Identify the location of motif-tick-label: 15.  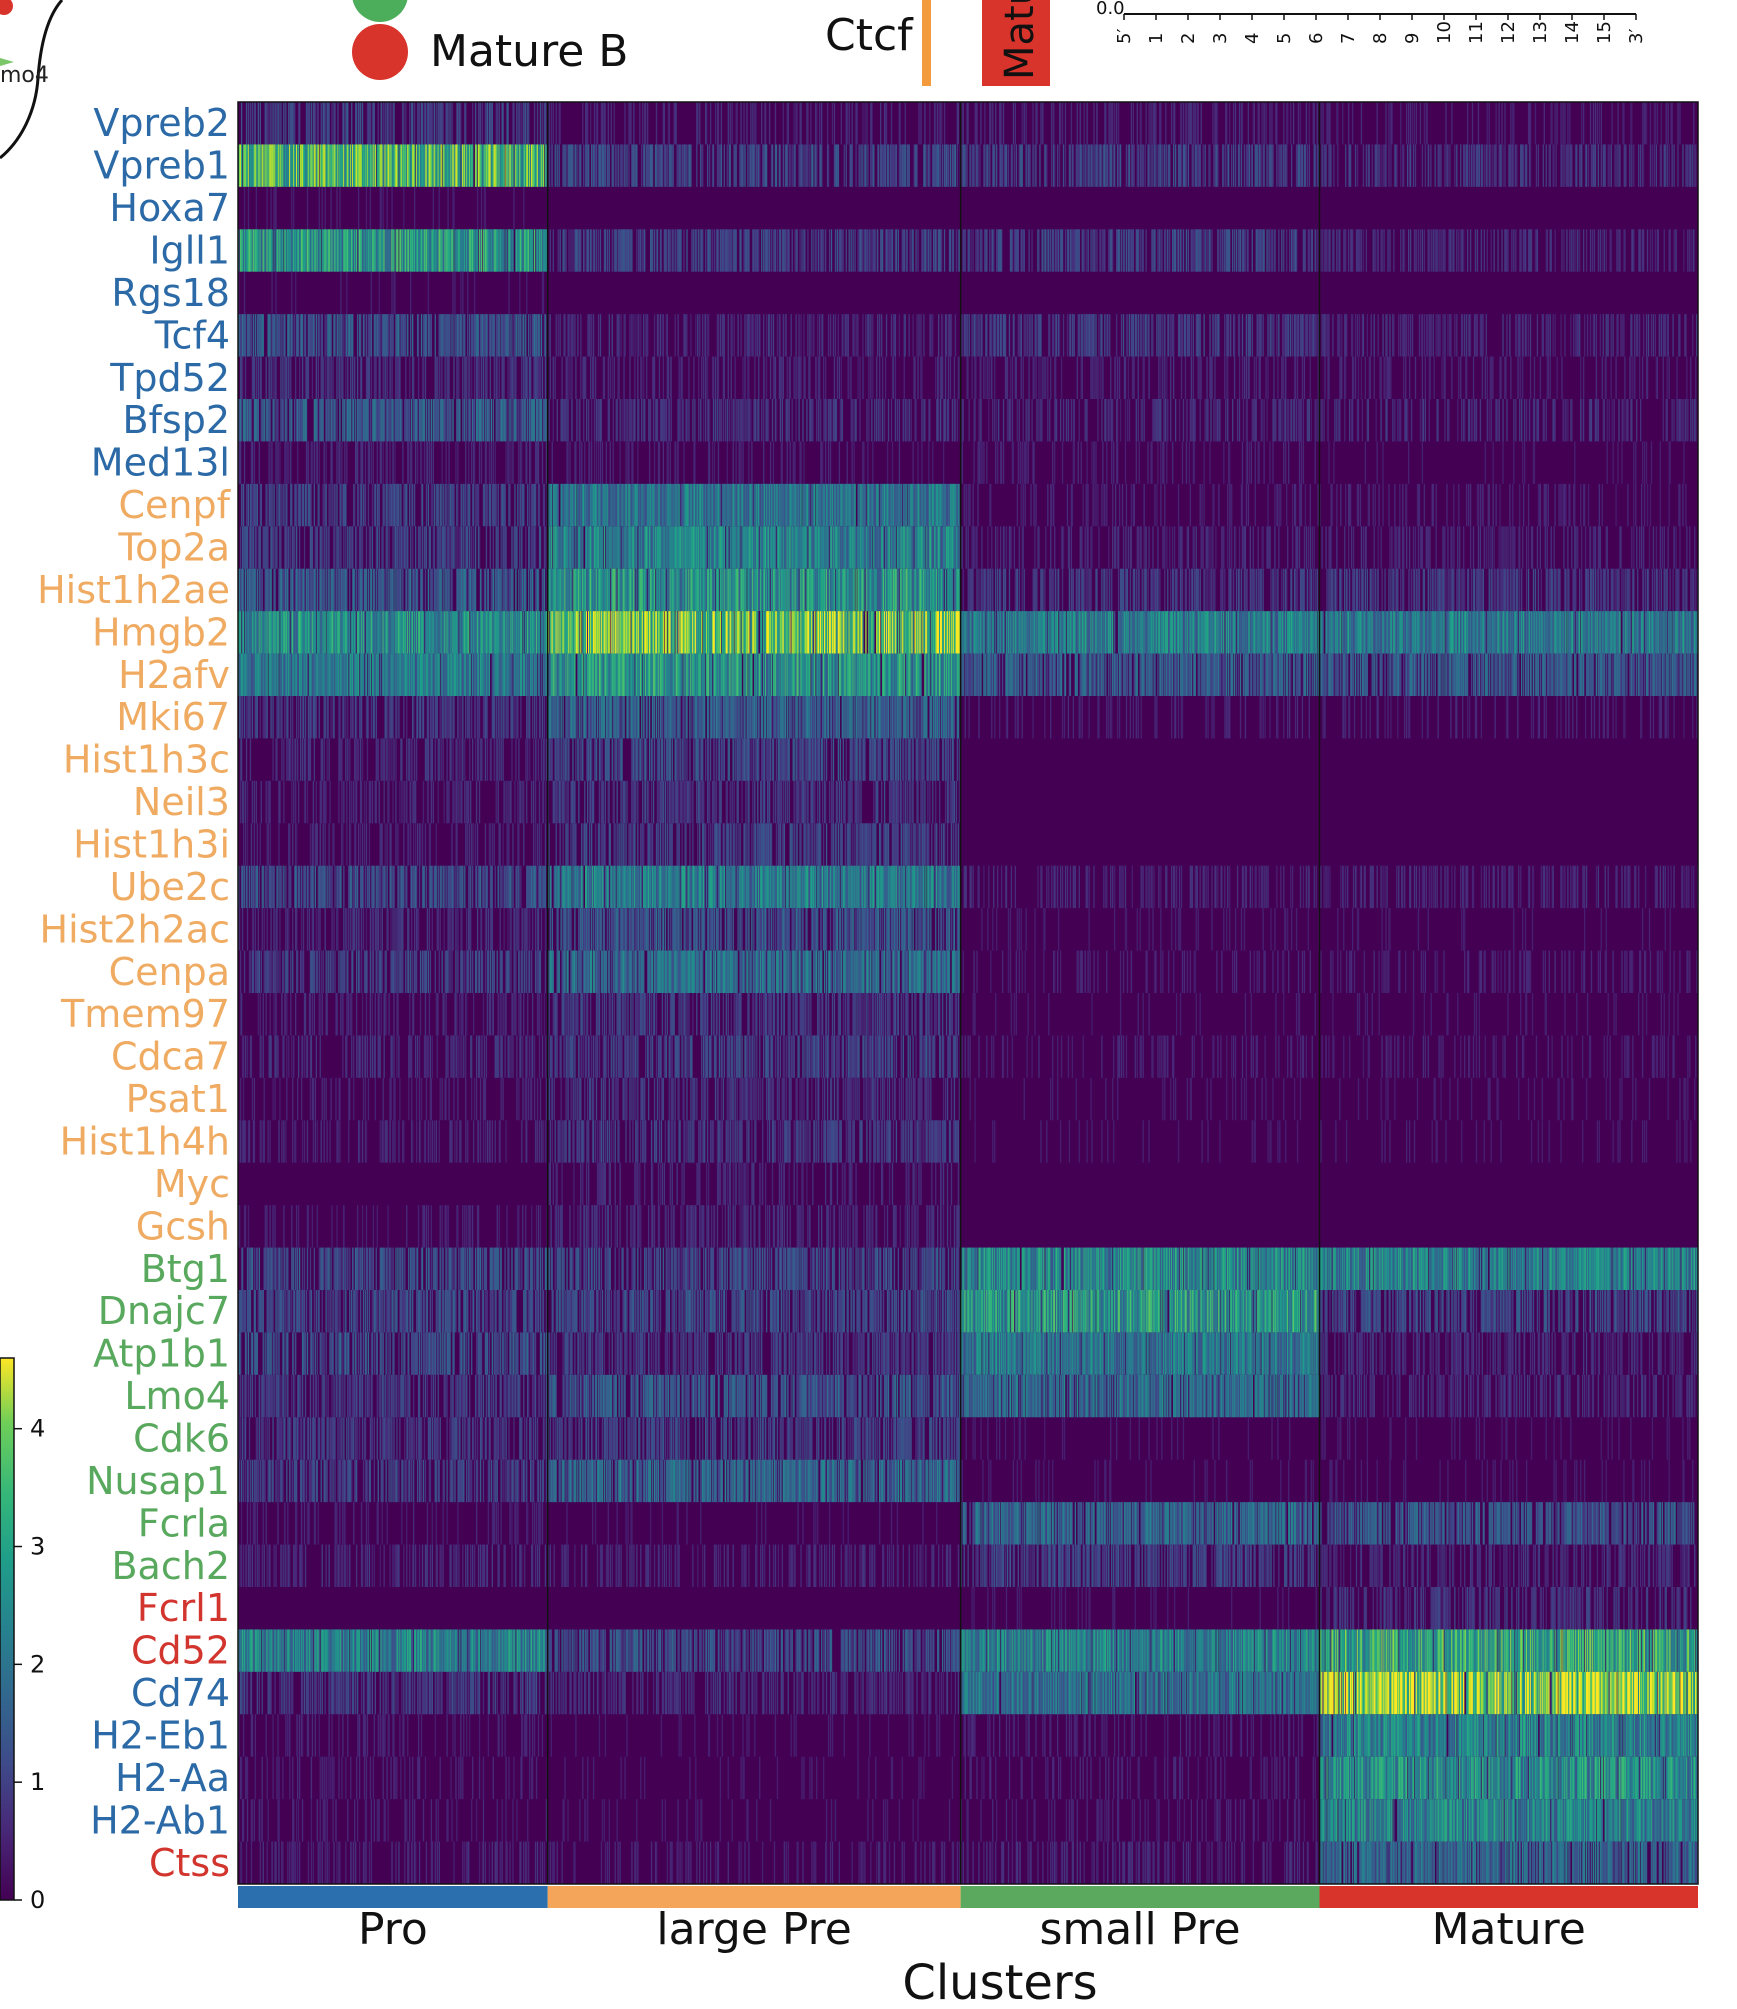
(1604, 32).